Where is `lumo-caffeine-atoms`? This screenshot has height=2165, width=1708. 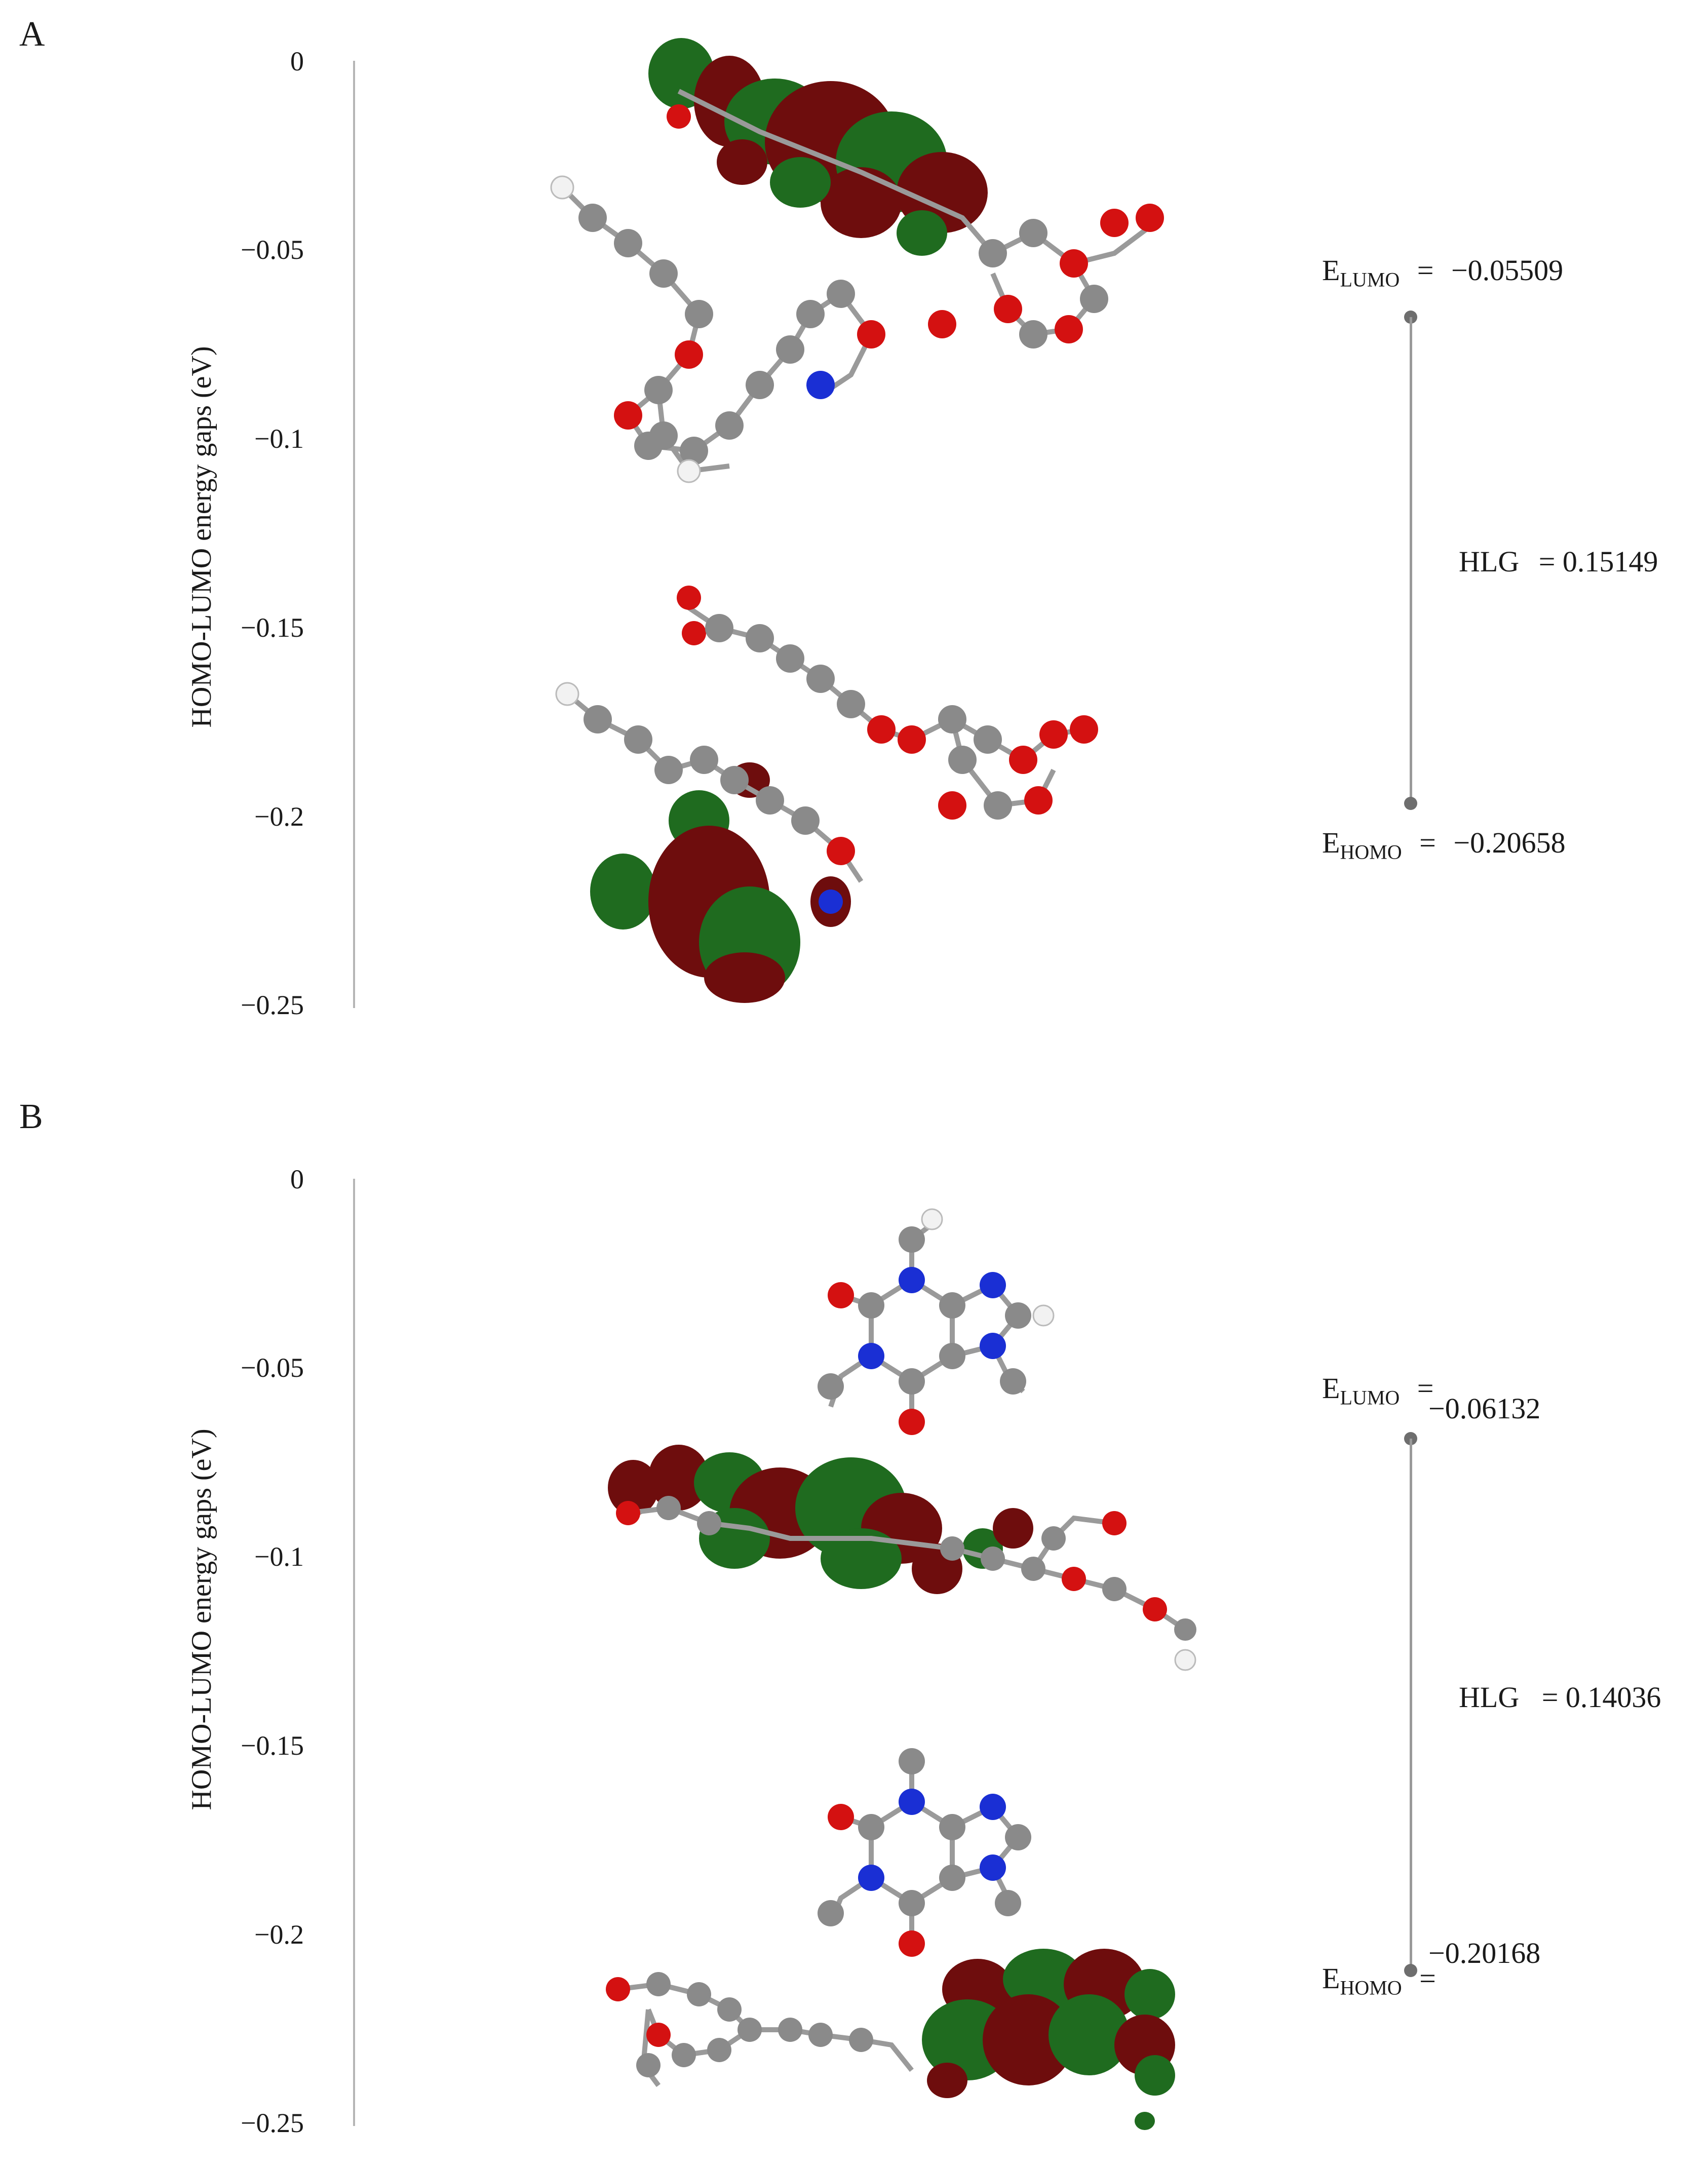 lumo-caffeine-atoms is located at coordinates (936, 1321).